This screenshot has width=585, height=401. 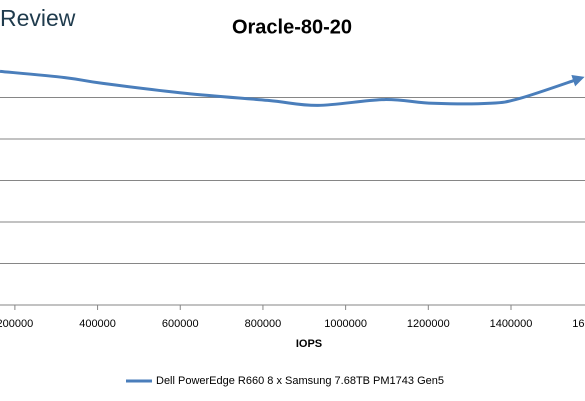 I want to click on x-tick-label: 1600000, so click(x=578, y=324).